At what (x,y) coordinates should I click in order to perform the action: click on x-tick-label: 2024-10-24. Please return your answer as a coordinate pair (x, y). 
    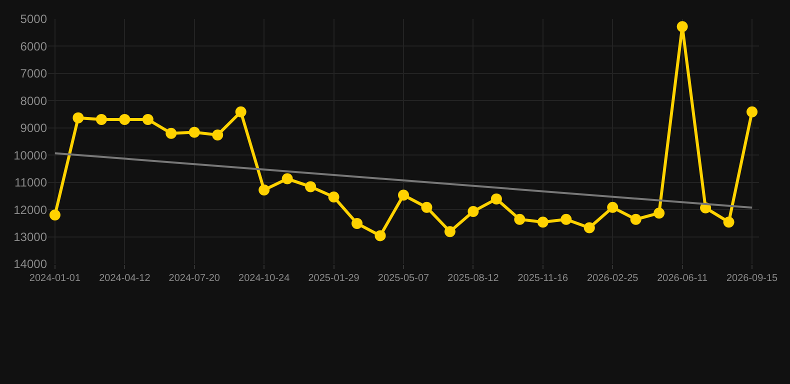
    Looking at the image, I should click on (264, 278).